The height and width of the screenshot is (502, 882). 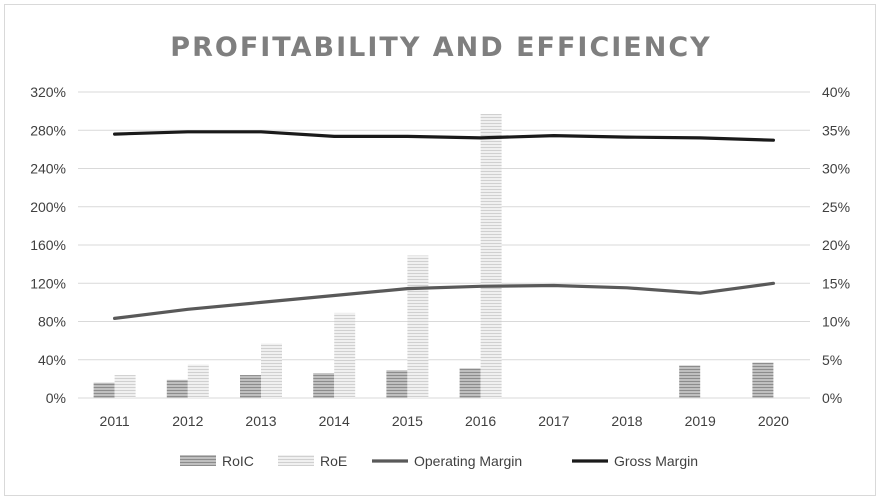 I want to click on x-tick-label: 2013, so click(x=260, y=421).